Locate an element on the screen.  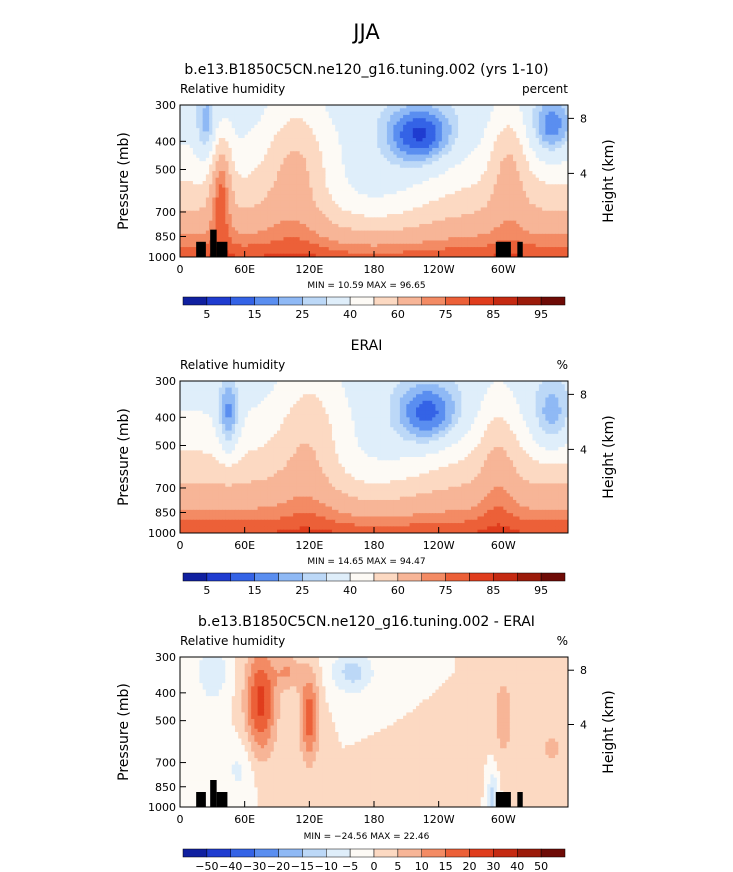
colorbar-label: 60 is located at coordinates (398, 590).